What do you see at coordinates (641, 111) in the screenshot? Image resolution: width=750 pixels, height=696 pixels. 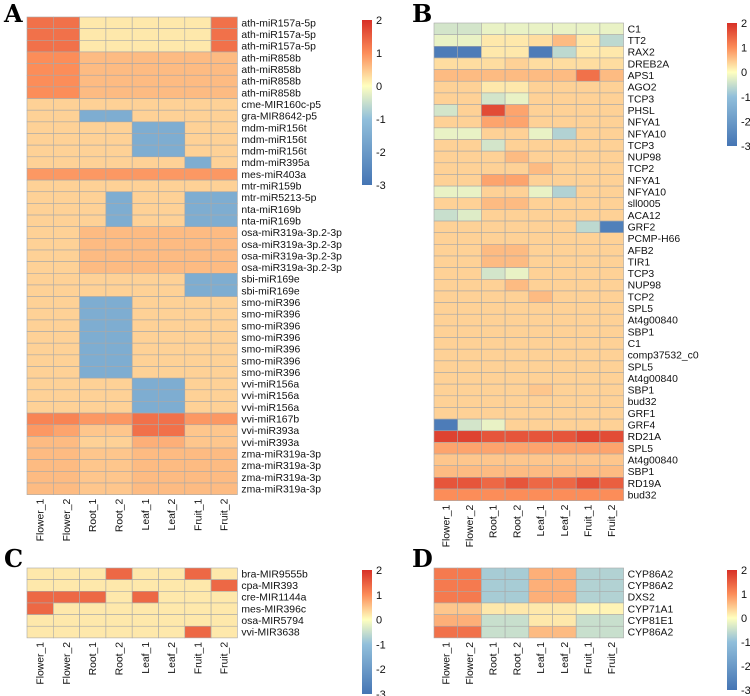 I see `row-label: PHSL` at bounding box center [641, 111].